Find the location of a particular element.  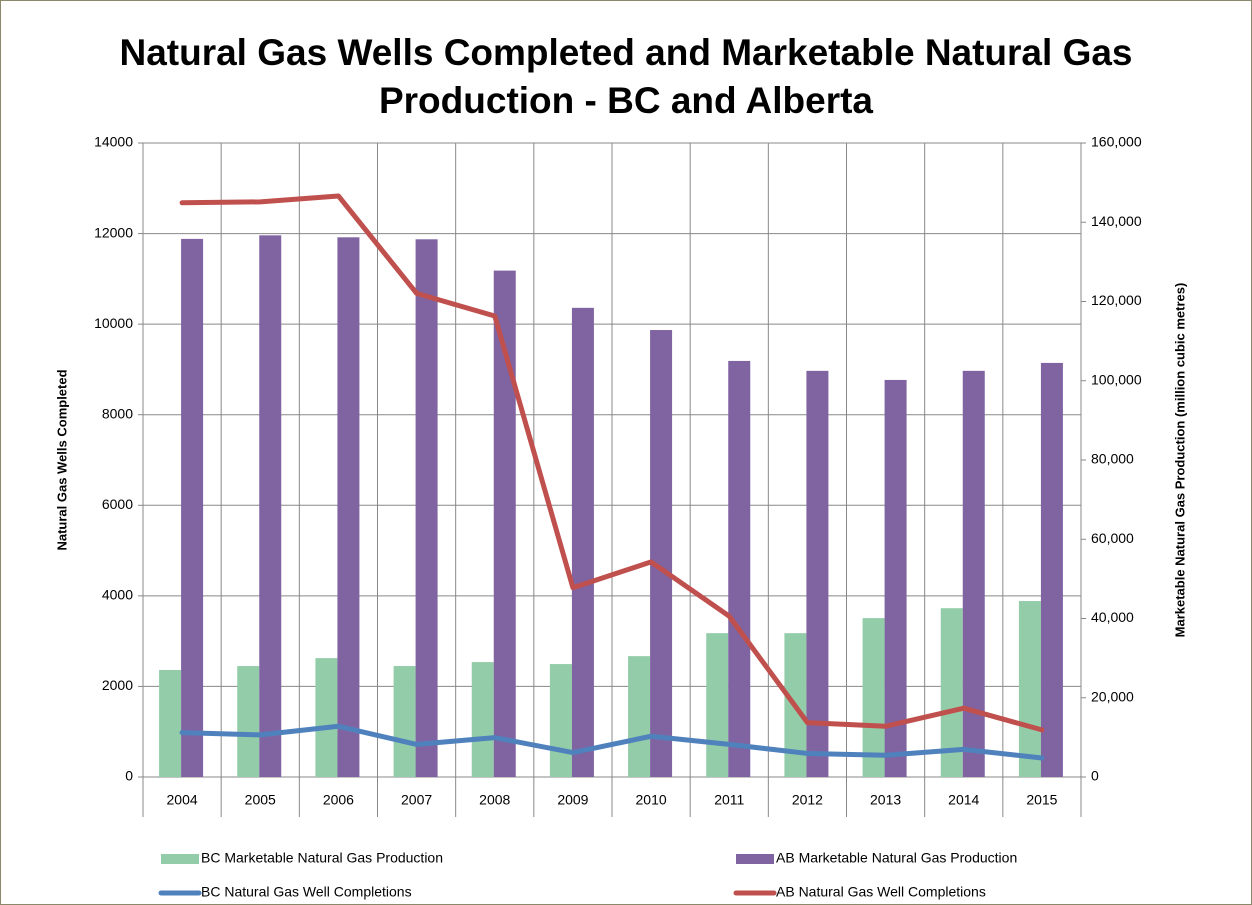

y-tick-label: 12000 is located at coordinates (113, 232).